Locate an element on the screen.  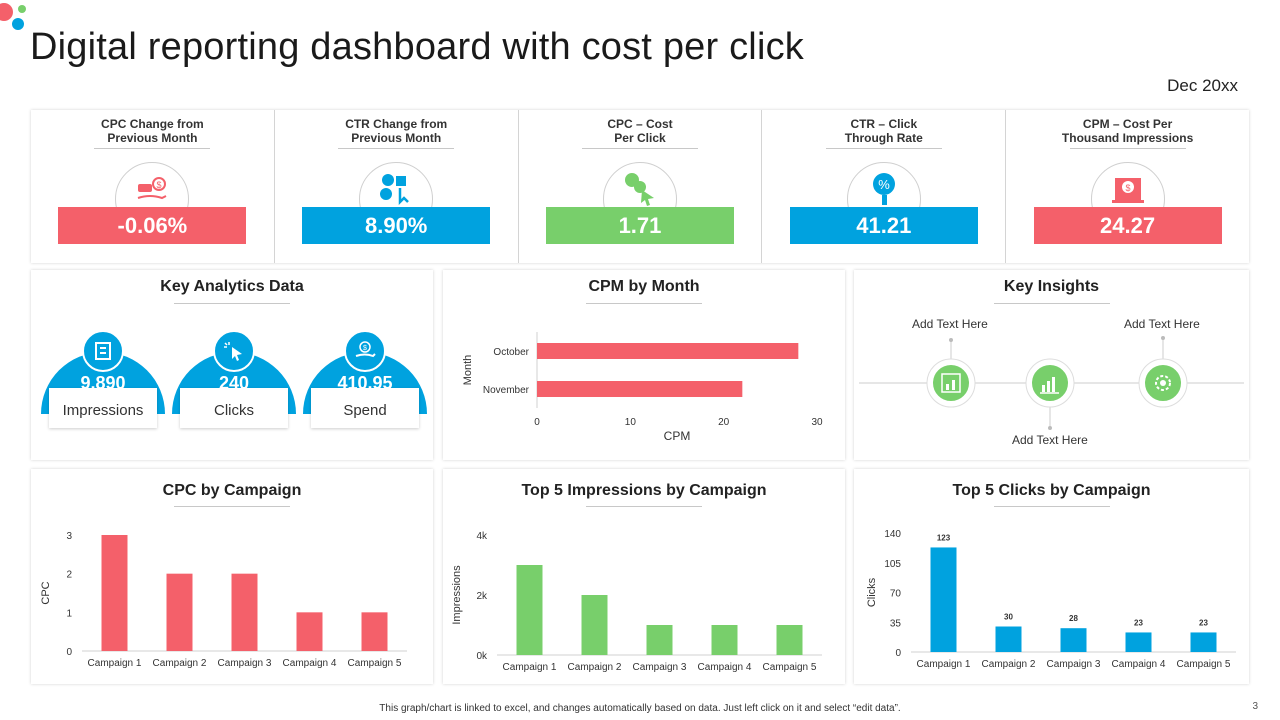
metric-label: Impressions is located at coordinates (103, 410).